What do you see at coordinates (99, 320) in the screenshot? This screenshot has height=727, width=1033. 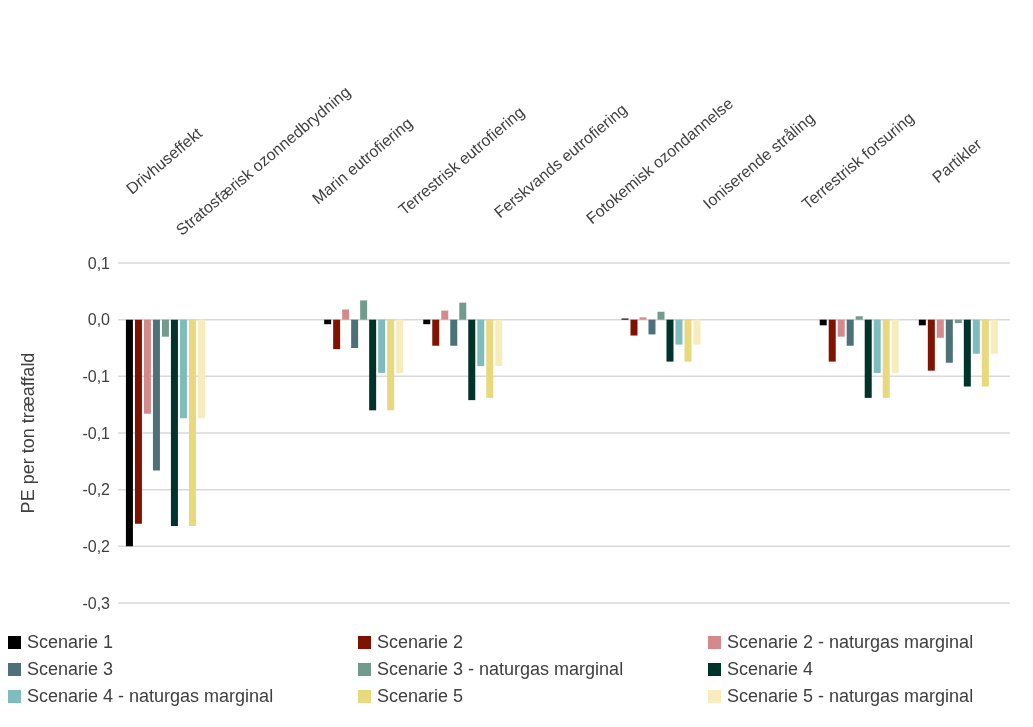 I see `y-tick-label: 0,0` at bounding box center [99, 320].